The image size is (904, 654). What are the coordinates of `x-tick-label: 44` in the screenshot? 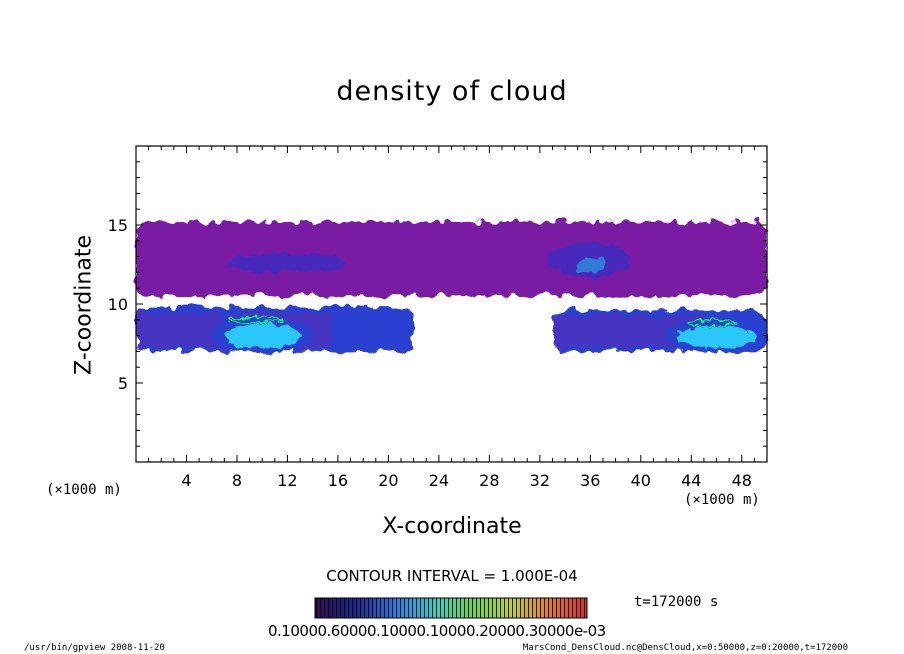 It's located at (691, 480).